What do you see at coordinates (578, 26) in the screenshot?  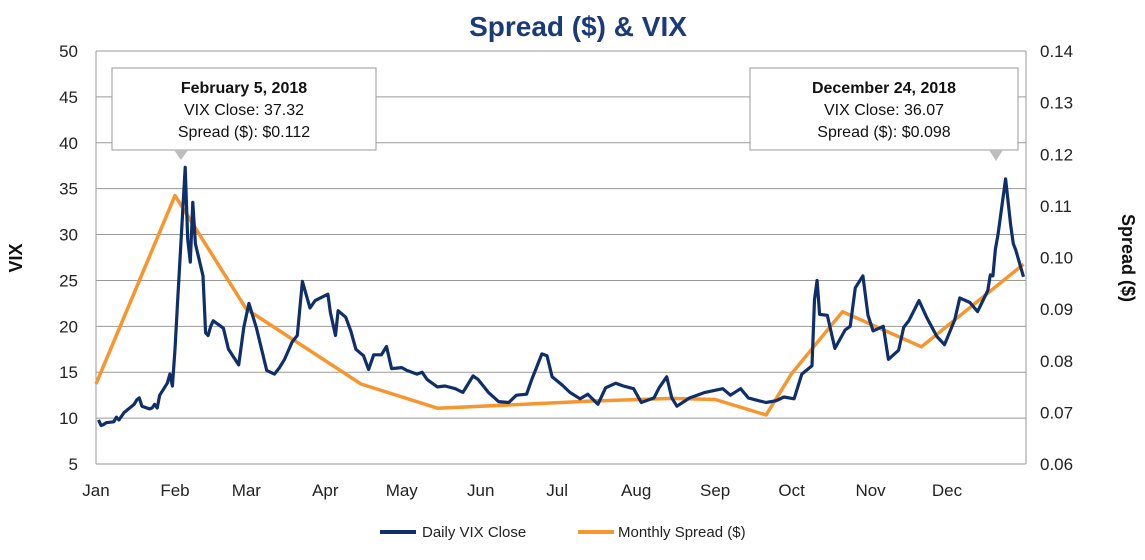 I see `chart-title: Spread ($) & VIX` at bounding box center [578, 26].